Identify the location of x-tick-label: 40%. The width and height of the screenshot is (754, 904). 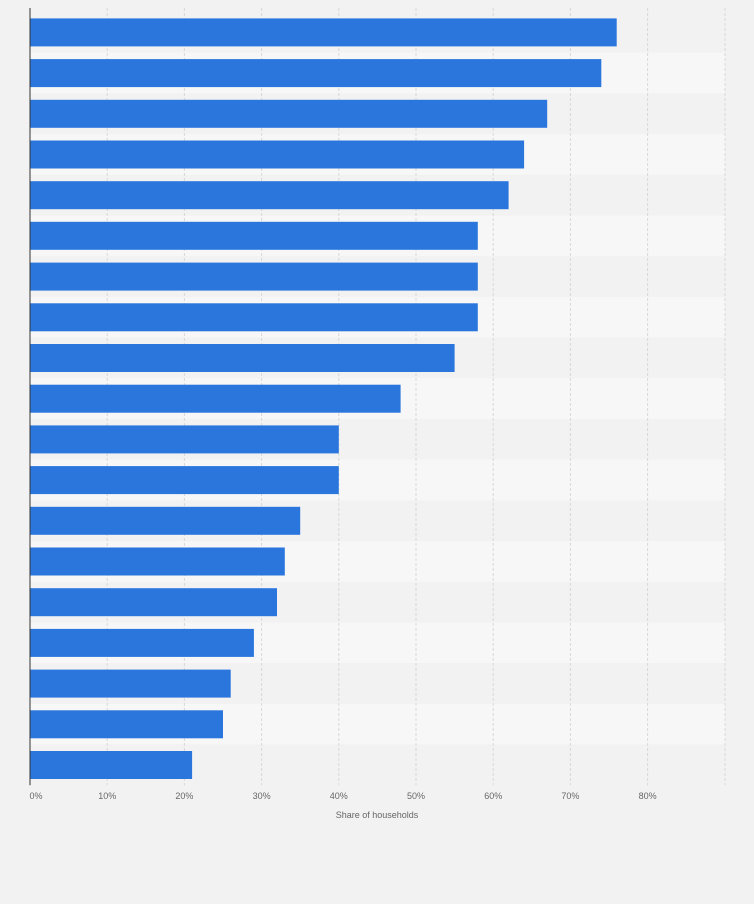
(339, 796).